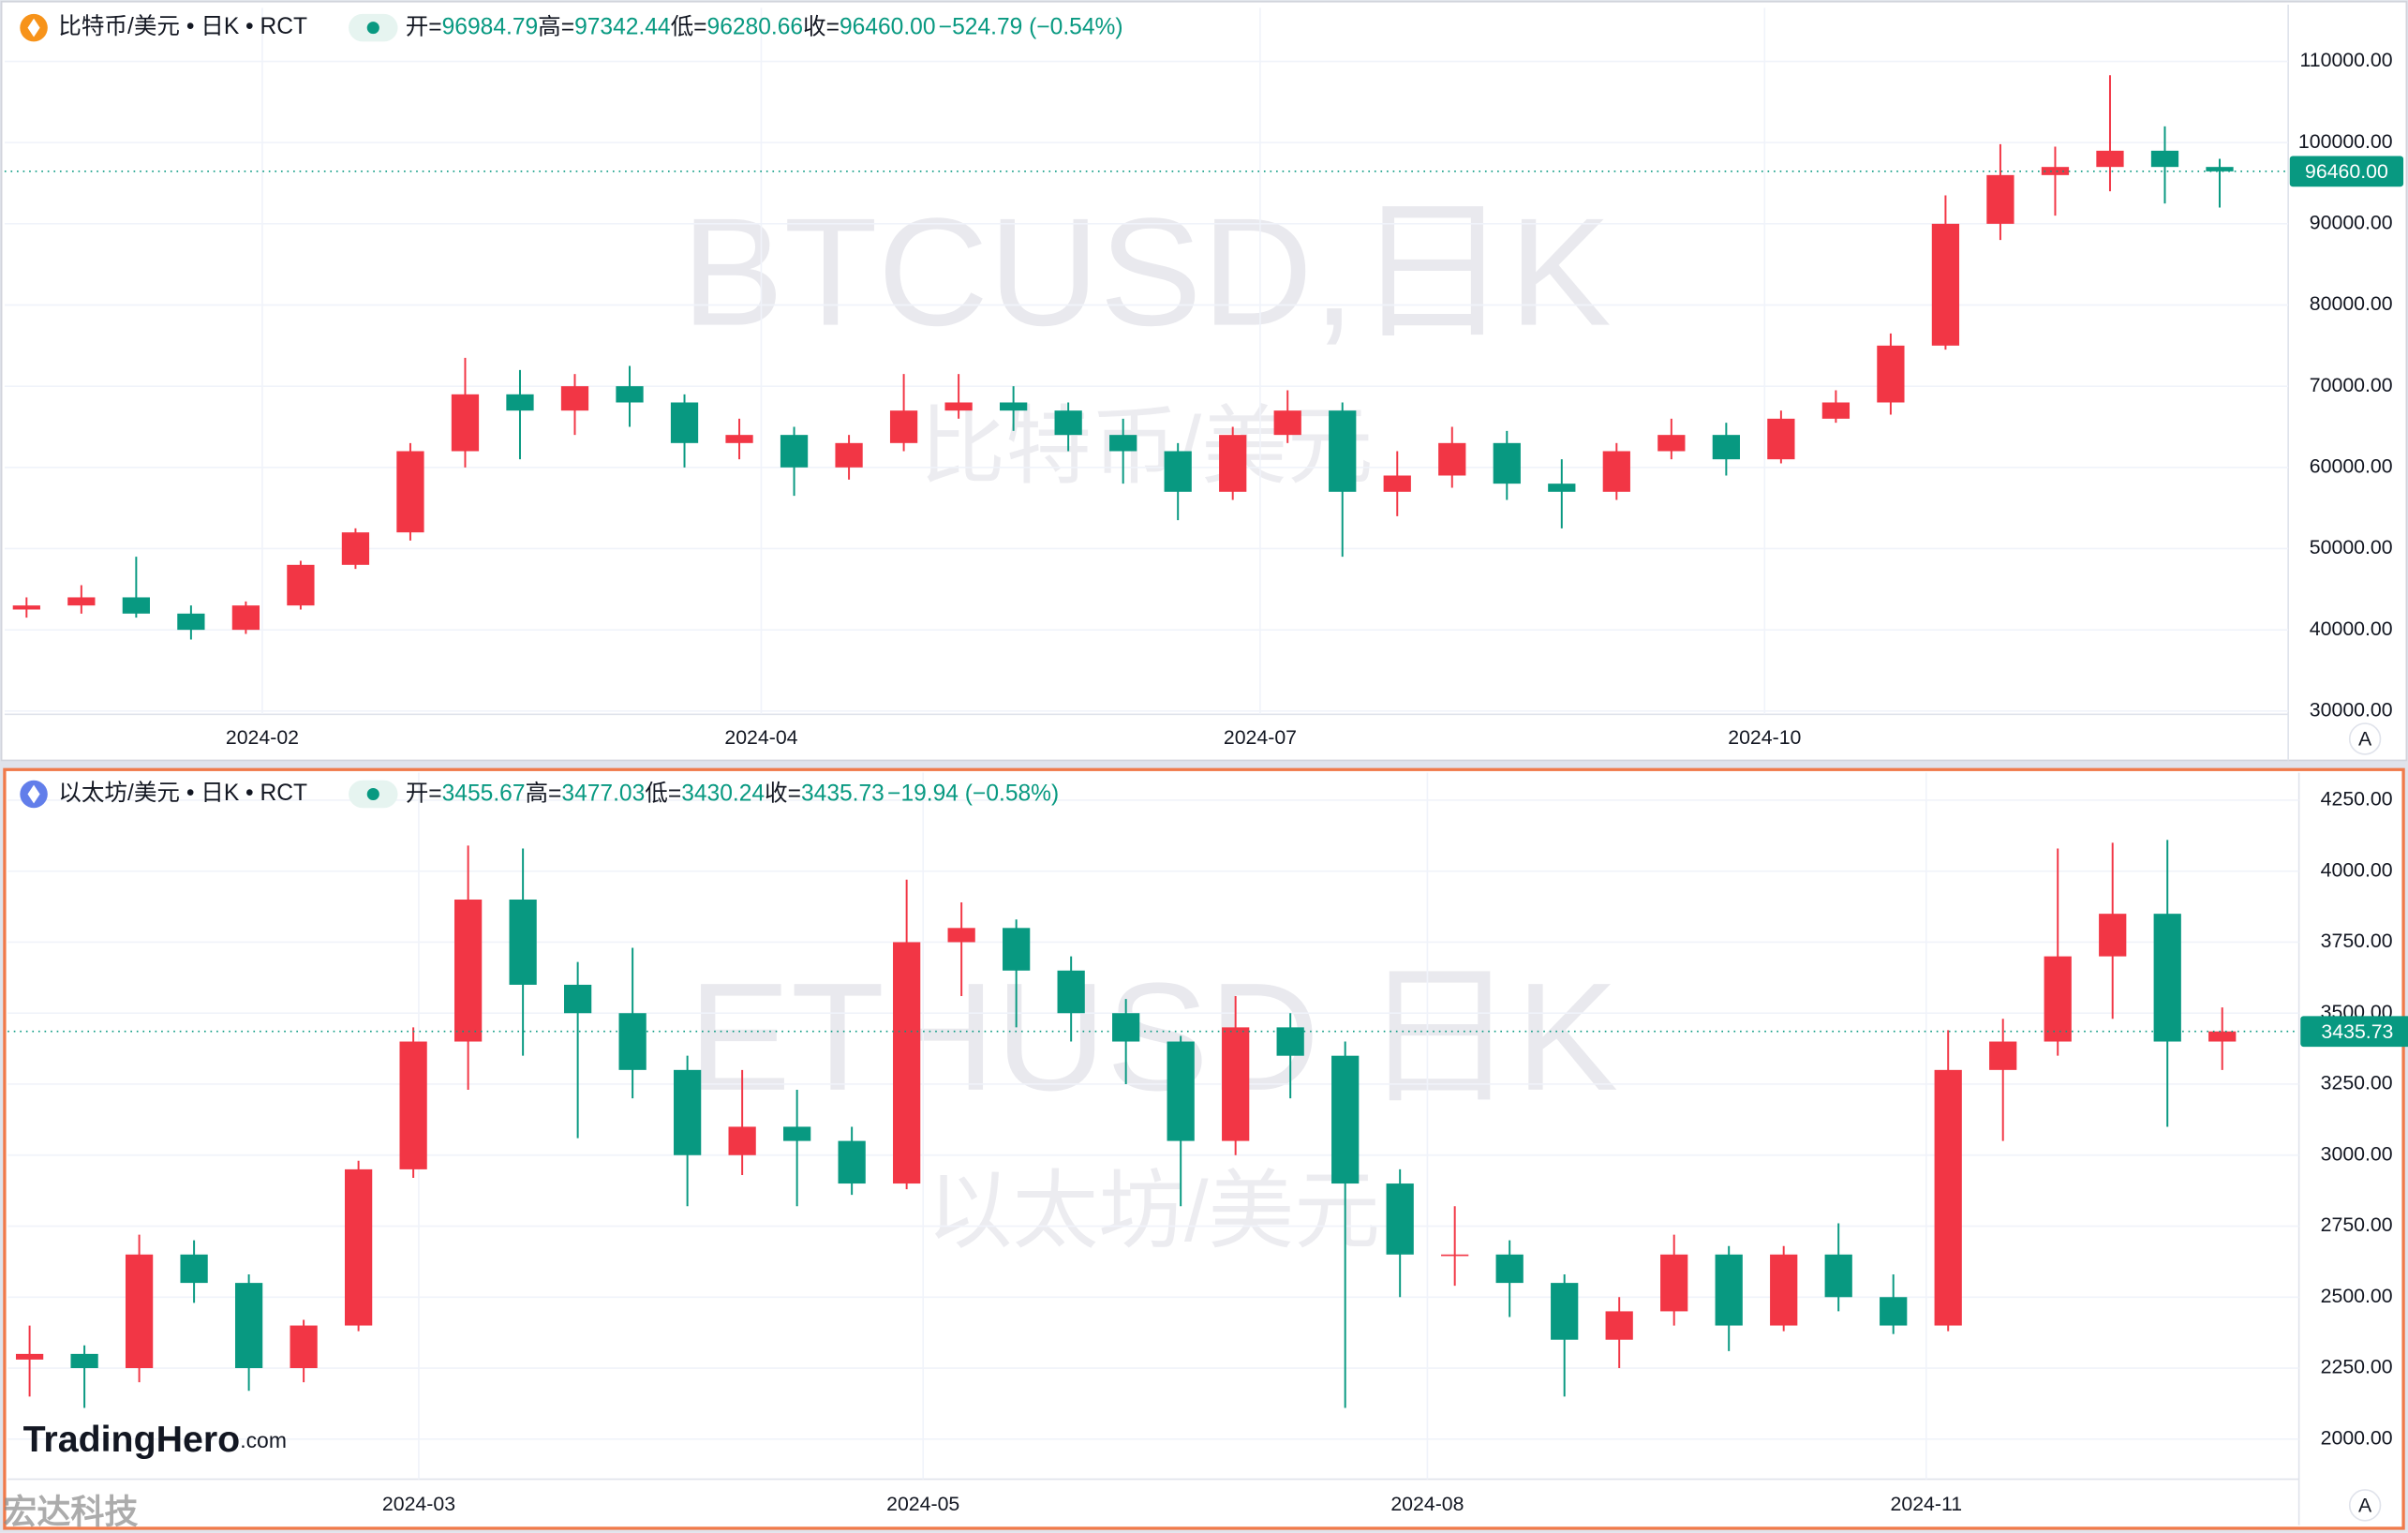  I want to click on x-tick-label: 2024-05, so click(922, 1504).